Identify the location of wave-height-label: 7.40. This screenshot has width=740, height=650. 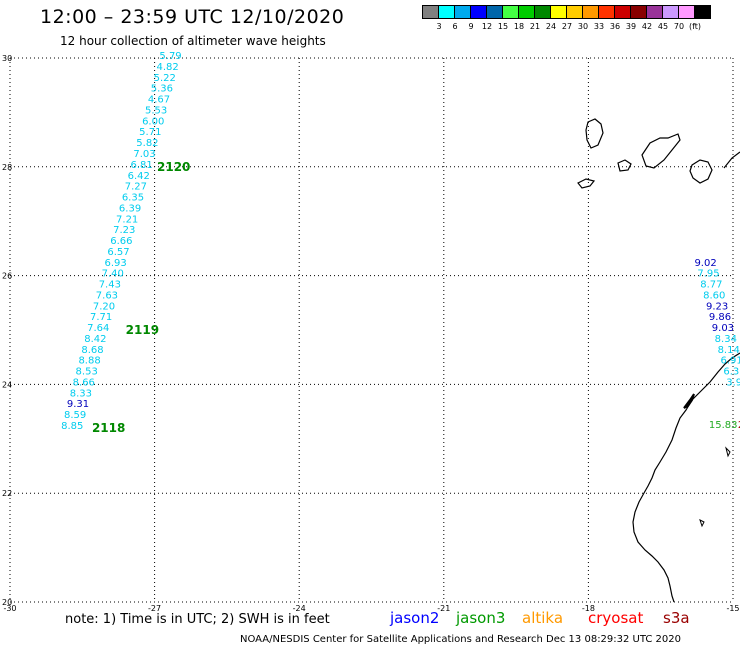
(113, 274).